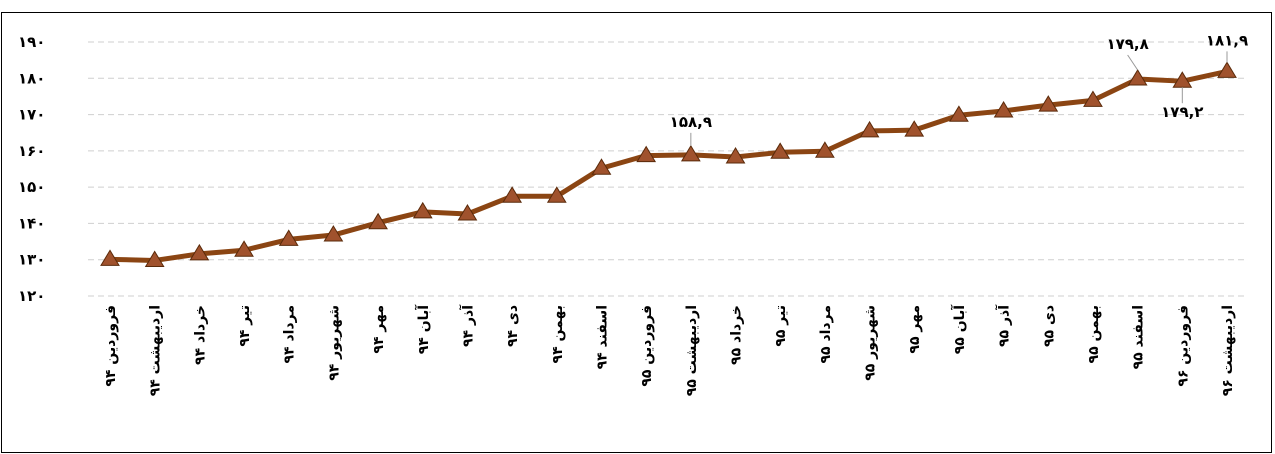 This screenshot has width=1275, height=454. What do you see at coordinates (1182, 112) in the screenshot?
I see `data-label: ۱۷۹,۲` at bounding box center [1182, 112].